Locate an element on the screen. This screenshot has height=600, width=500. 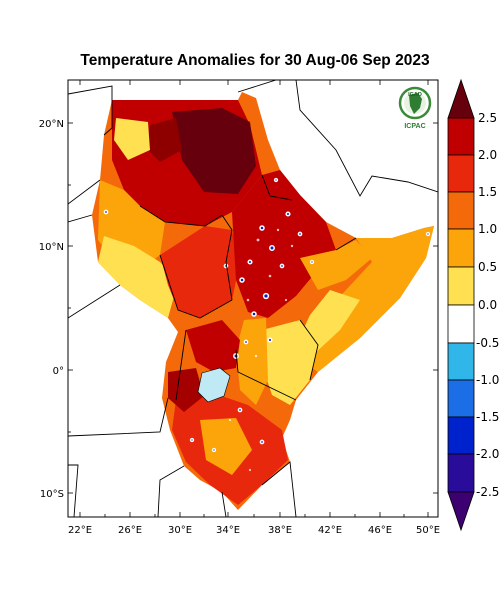
colorbar-label-0-5: 0.5 is located at coordinates (487, 267).